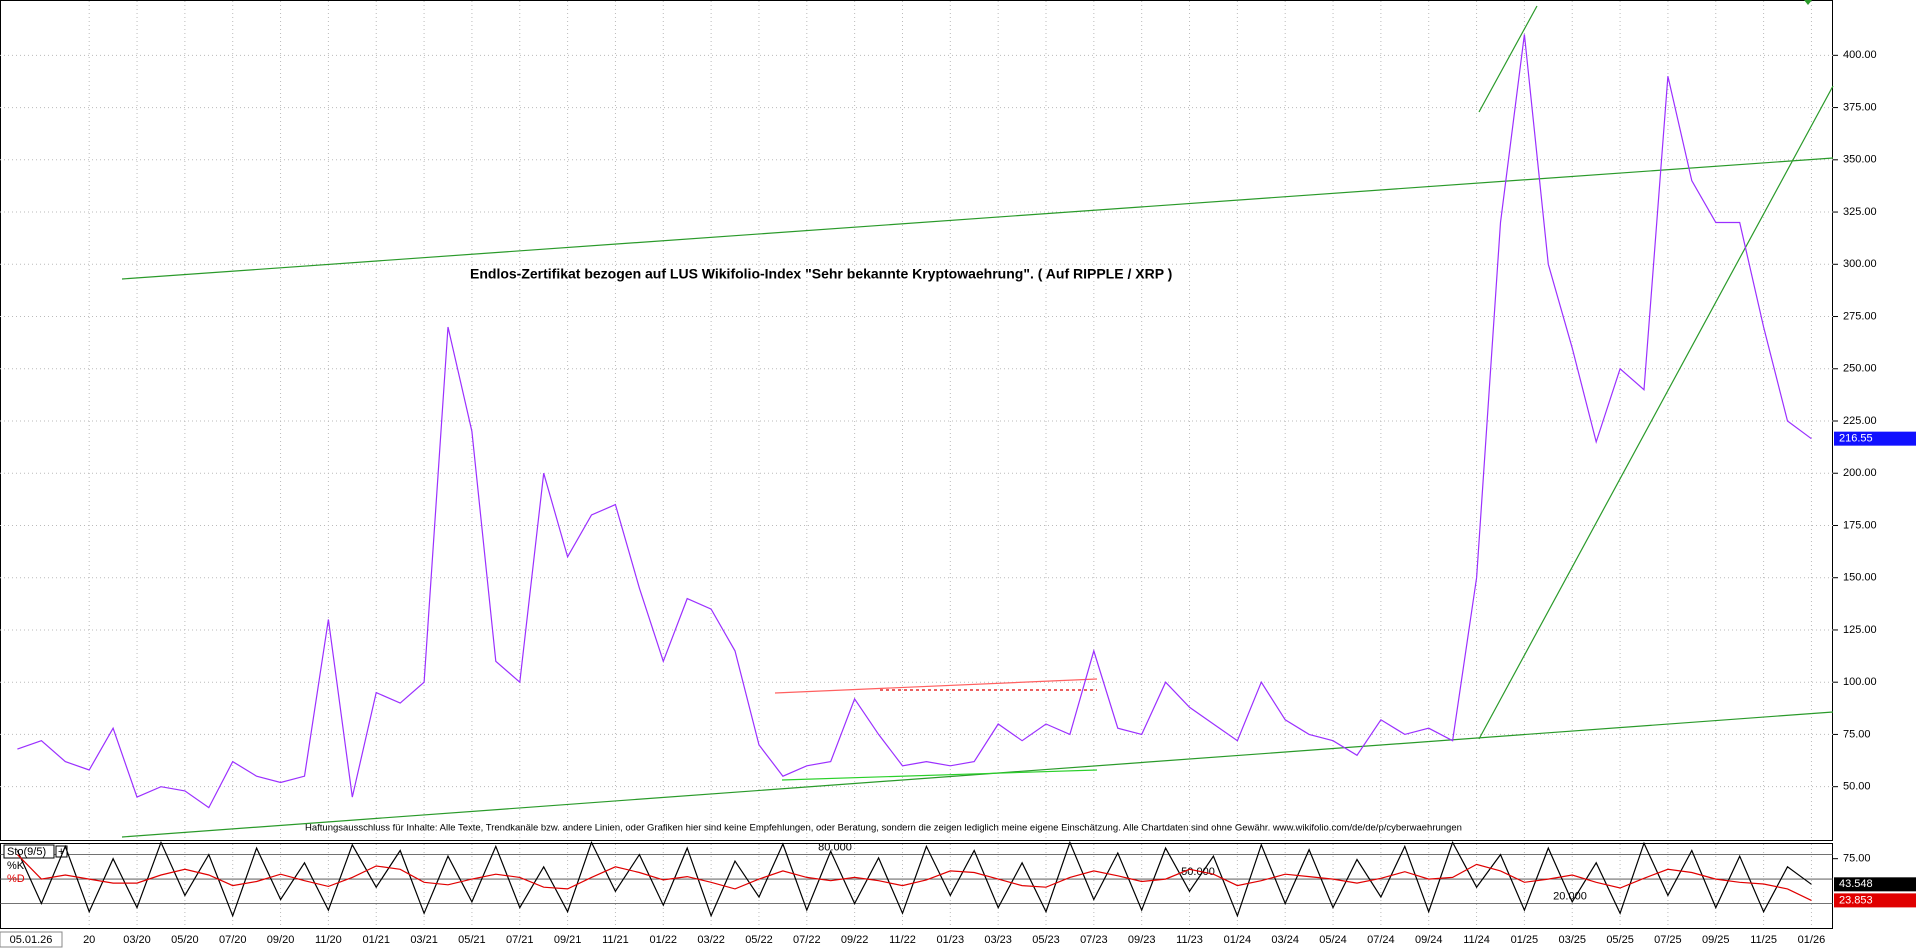  What do you see at coordinates (1860, 578) in the screenshot?
I see `y-tick-label: 150.00` at bounding box center [1860, 578].